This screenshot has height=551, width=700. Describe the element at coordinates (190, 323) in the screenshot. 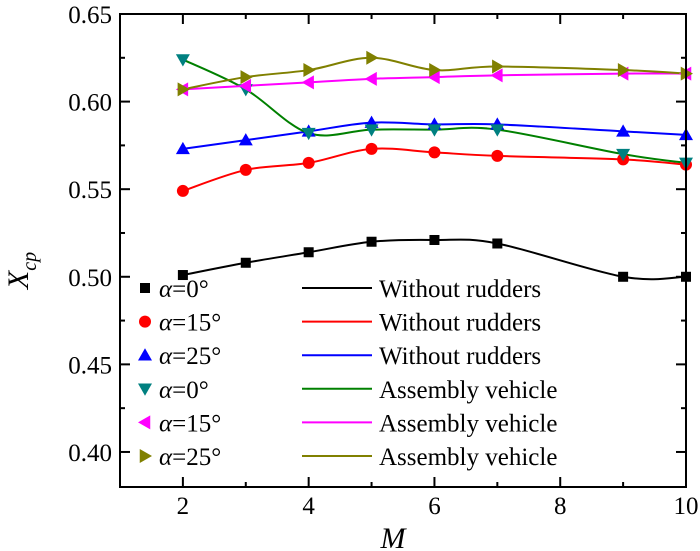

I see `legend-angle-label-1: α=15°` at that location.